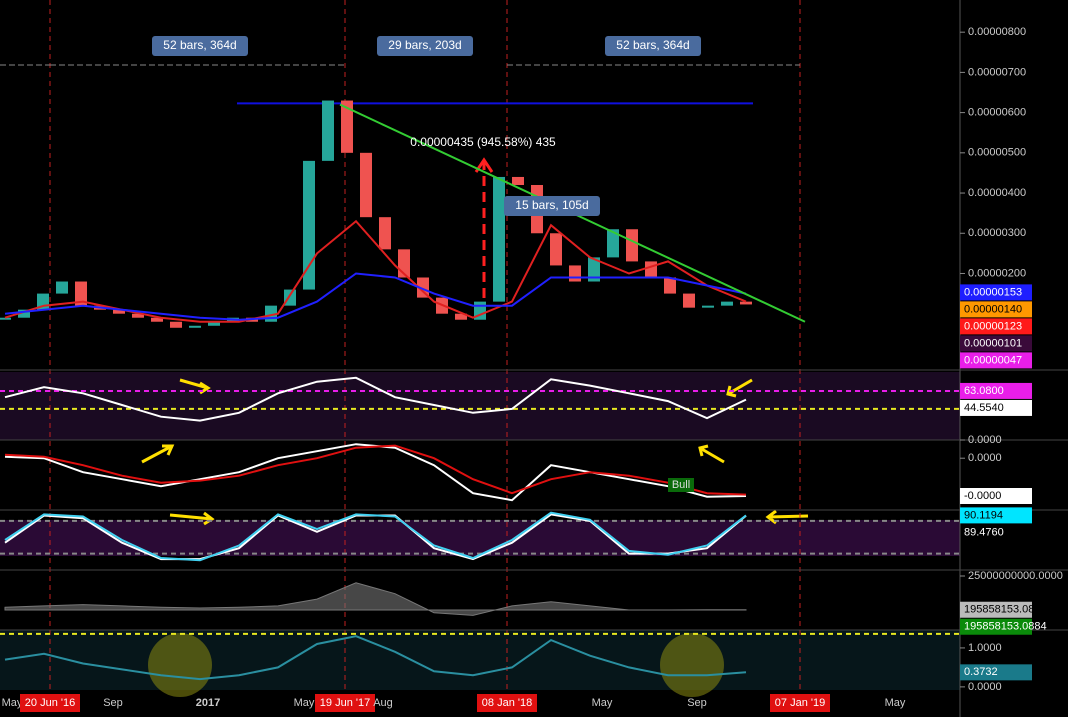 The image size is (1068, 717). Describe the element at coordinates (993, 309) in the screenshot. I see `price-tag-label: 0.00000140` at that location.